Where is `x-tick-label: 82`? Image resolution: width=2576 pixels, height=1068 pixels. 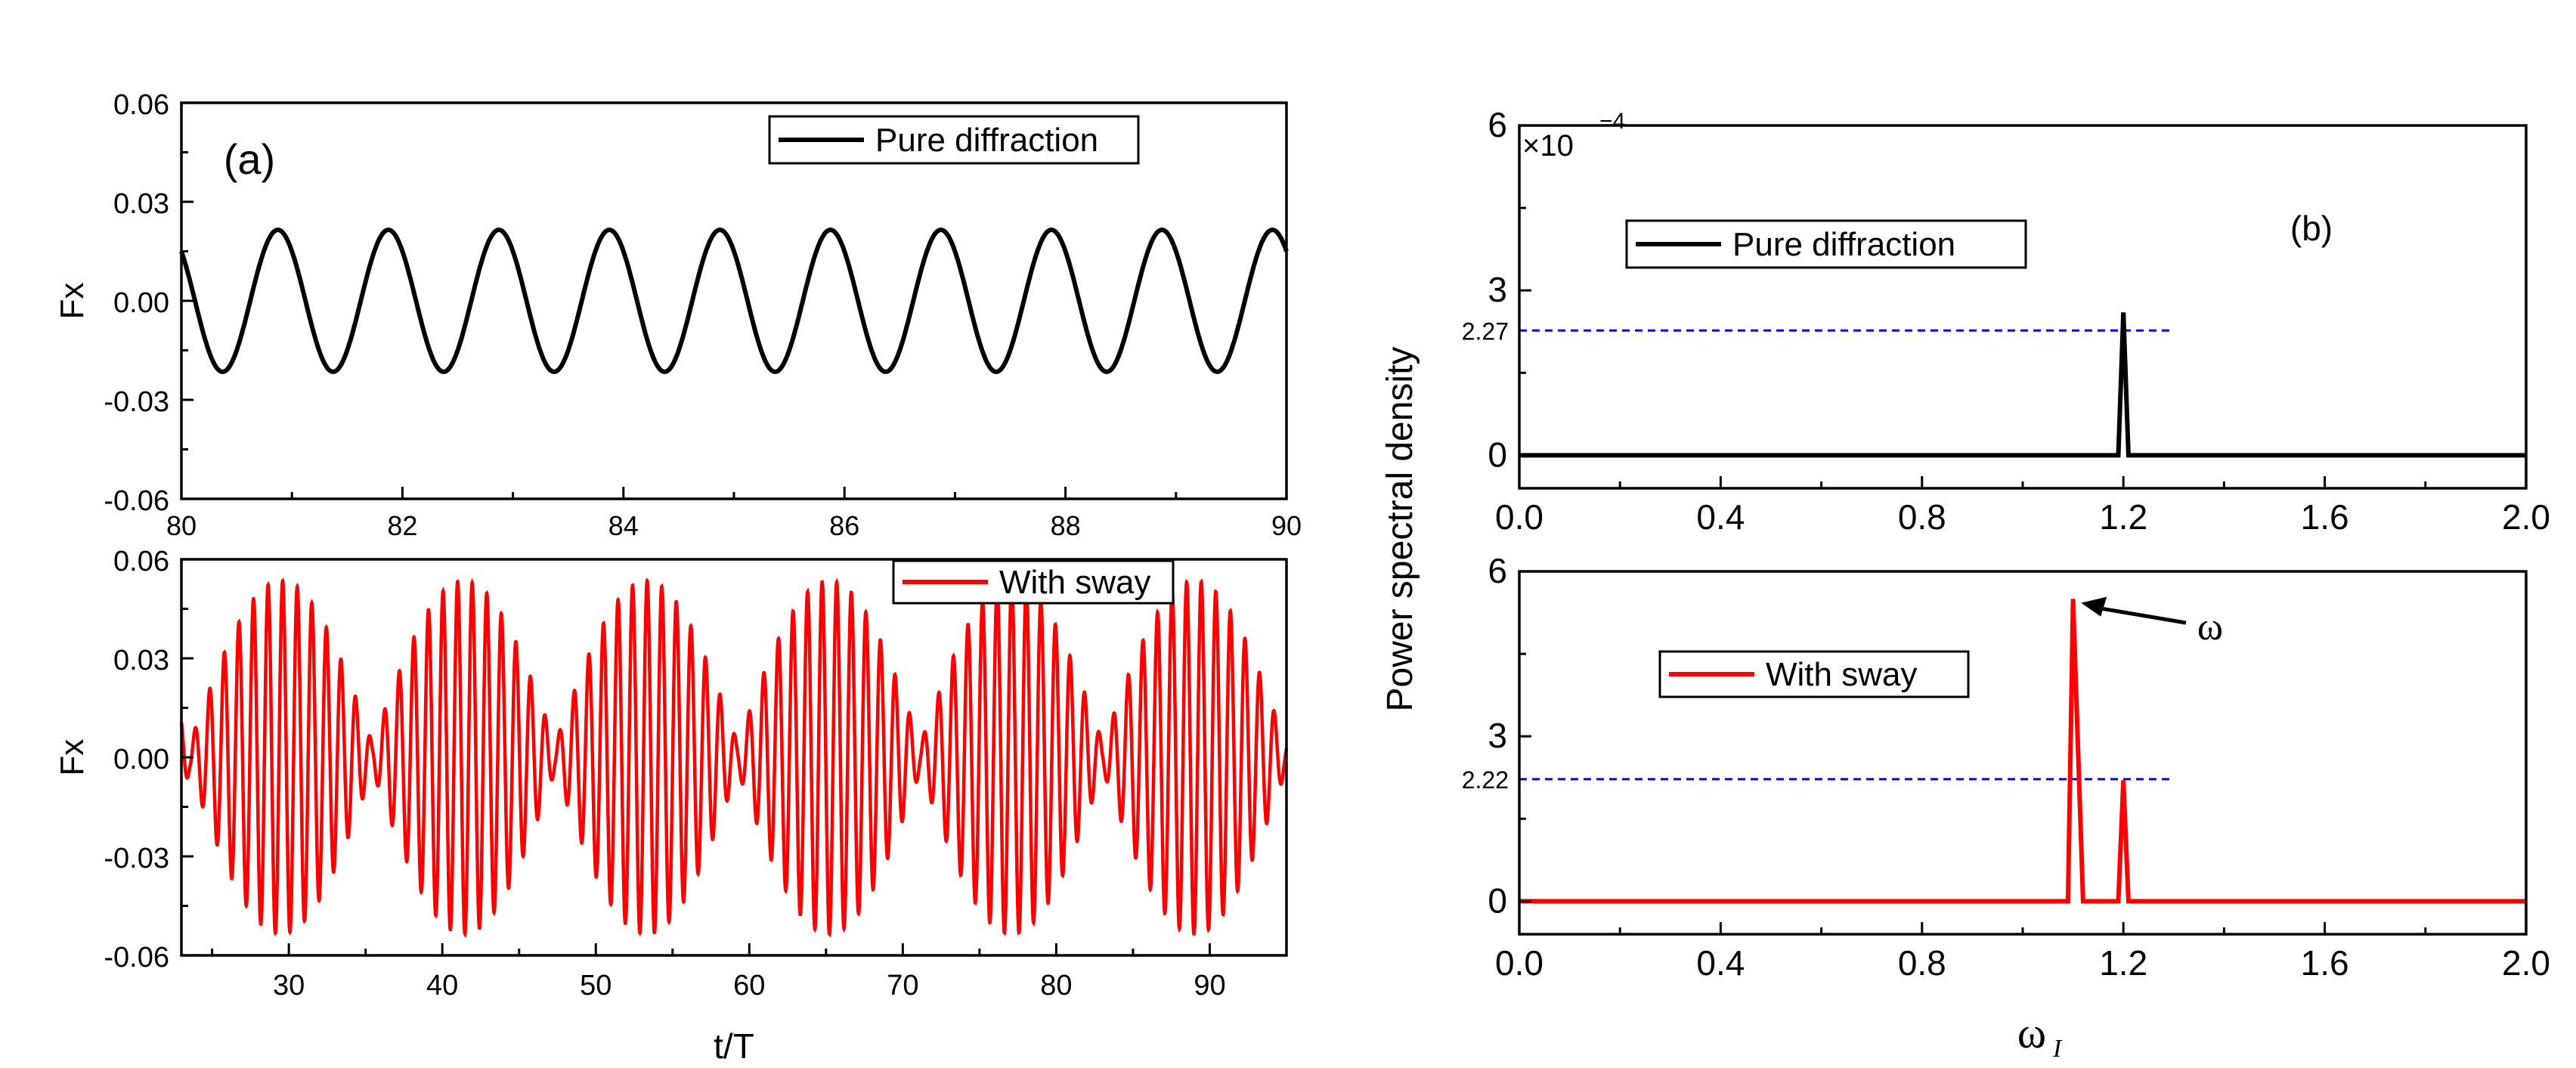
x-tick-label: 82 is located at coordinates (402, 526).